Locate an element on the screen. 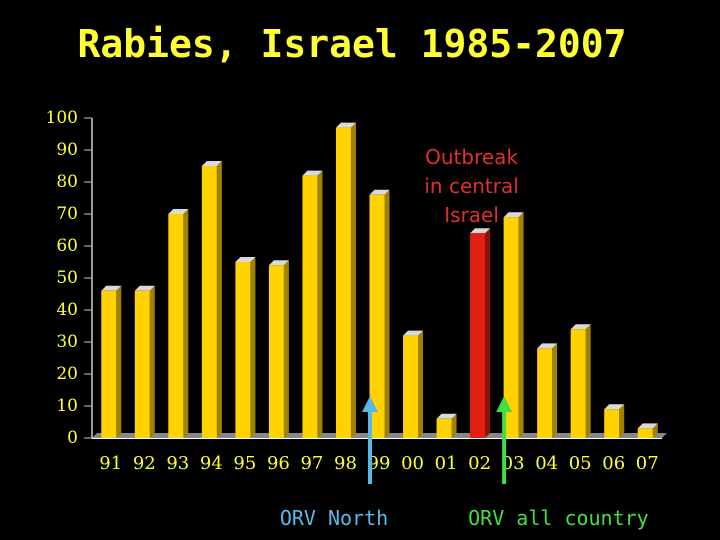 Image resolution: width=720 pixels, height=540 pixels. x-tick-label: 06 is located at coordinates (613, 463).